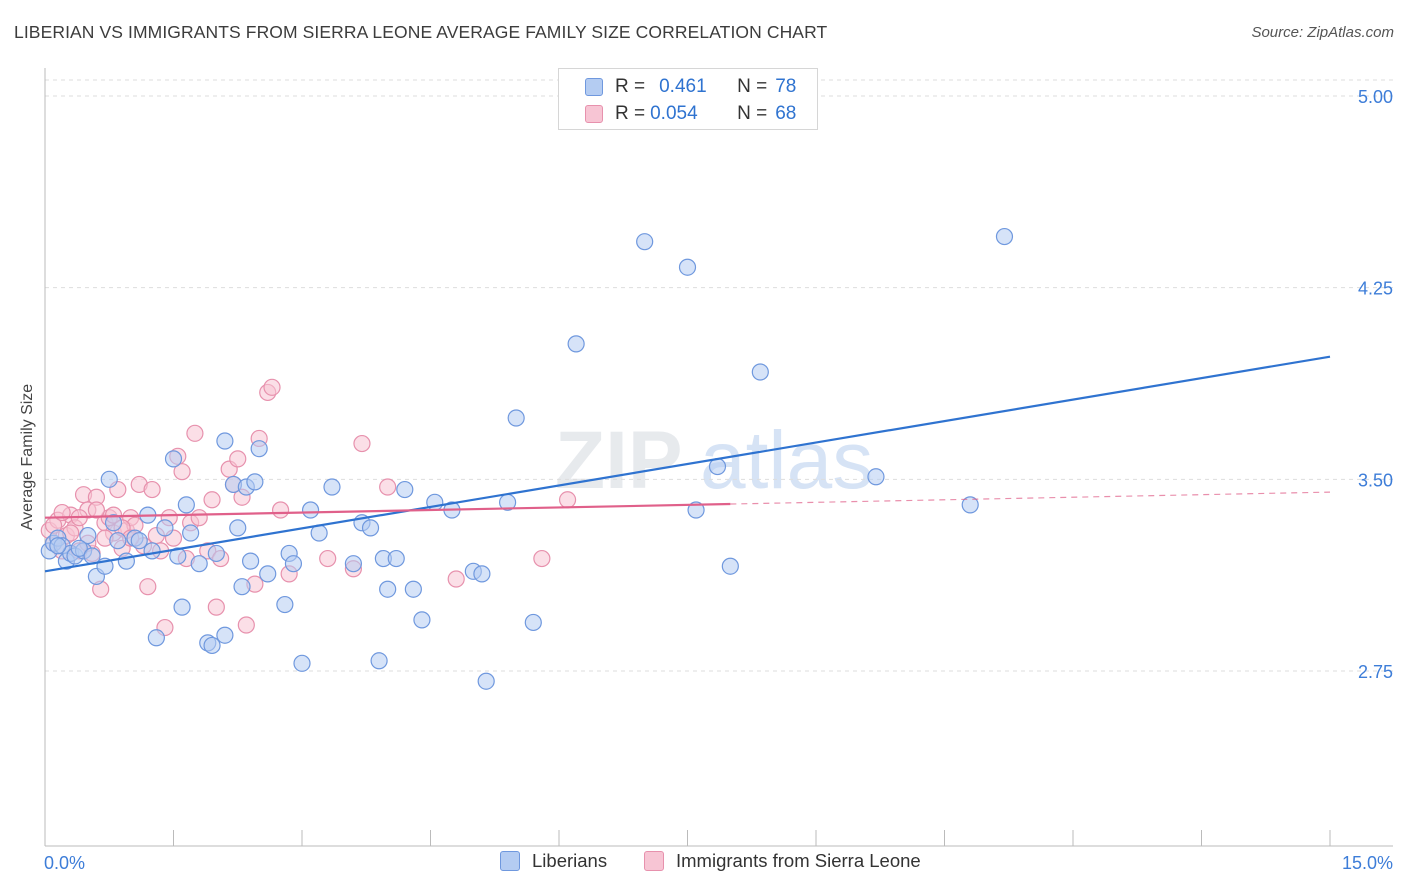 The width and height of the screenshot is (1406, 892). I want to click on stats-legend: R = 0.461 N = 78 R = 0.054 N = 68, so click(688, 99).